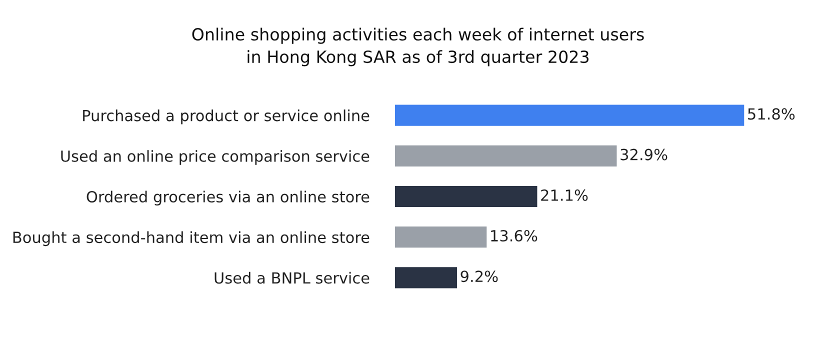  Describe the element at coordinates (215, 157) in the screenshot. I see `y-tick-label: Used an online price comparison service` at that location.